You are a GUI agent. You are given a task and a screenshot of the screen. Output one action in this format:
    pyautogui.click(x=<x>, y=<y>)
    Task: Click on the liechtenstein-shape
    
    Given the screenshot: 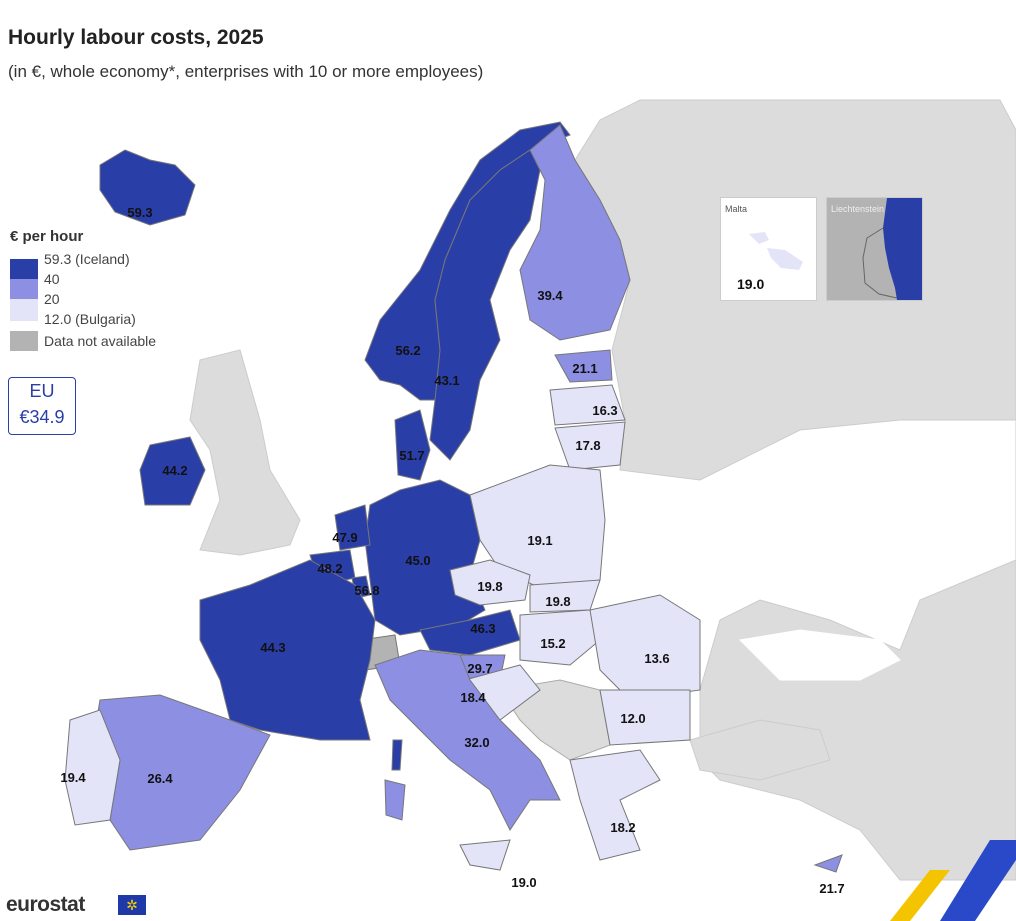 What is the action you would take?
    pyautogui.click(x=892, y=249)
    